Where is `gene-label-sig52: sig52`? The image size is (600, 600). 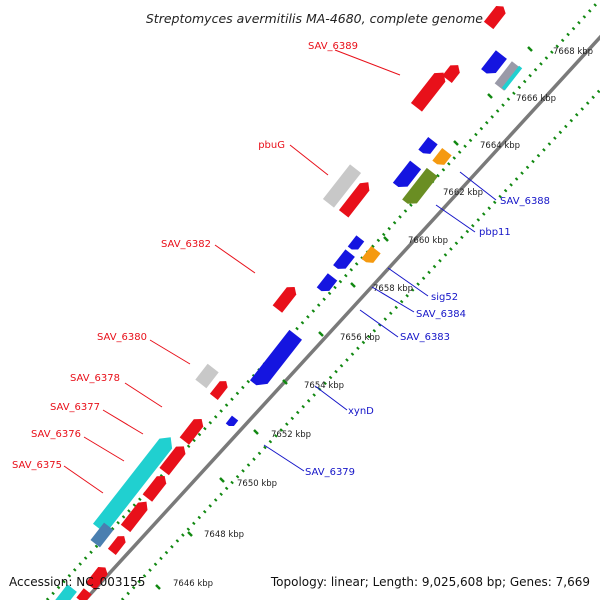 gene-label-sig52: sig52 is located at coordinates (444, 297).